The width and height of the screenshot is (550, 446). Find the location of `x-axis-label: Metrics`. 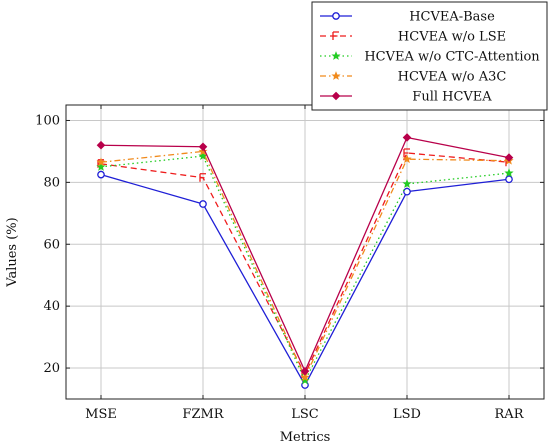

x-axis-label: Metrics is located at coordinates (305, 437).